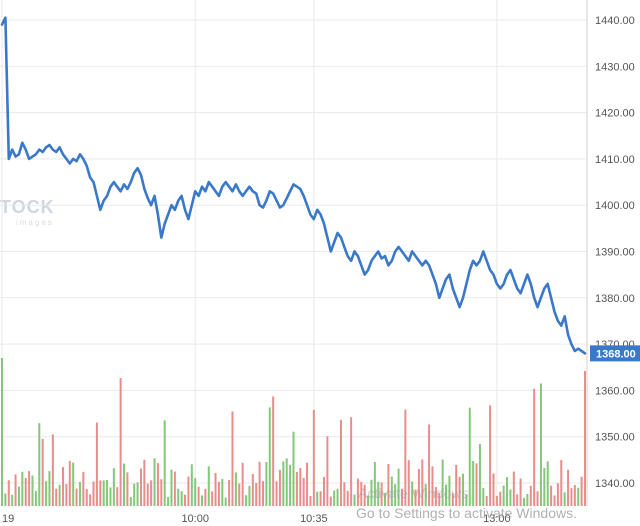 This screenshot has height=526, width=640. Describe the element at coordinates (615, 160) in the screenshot. I see `y-tick-label: 1410.00` at that location.